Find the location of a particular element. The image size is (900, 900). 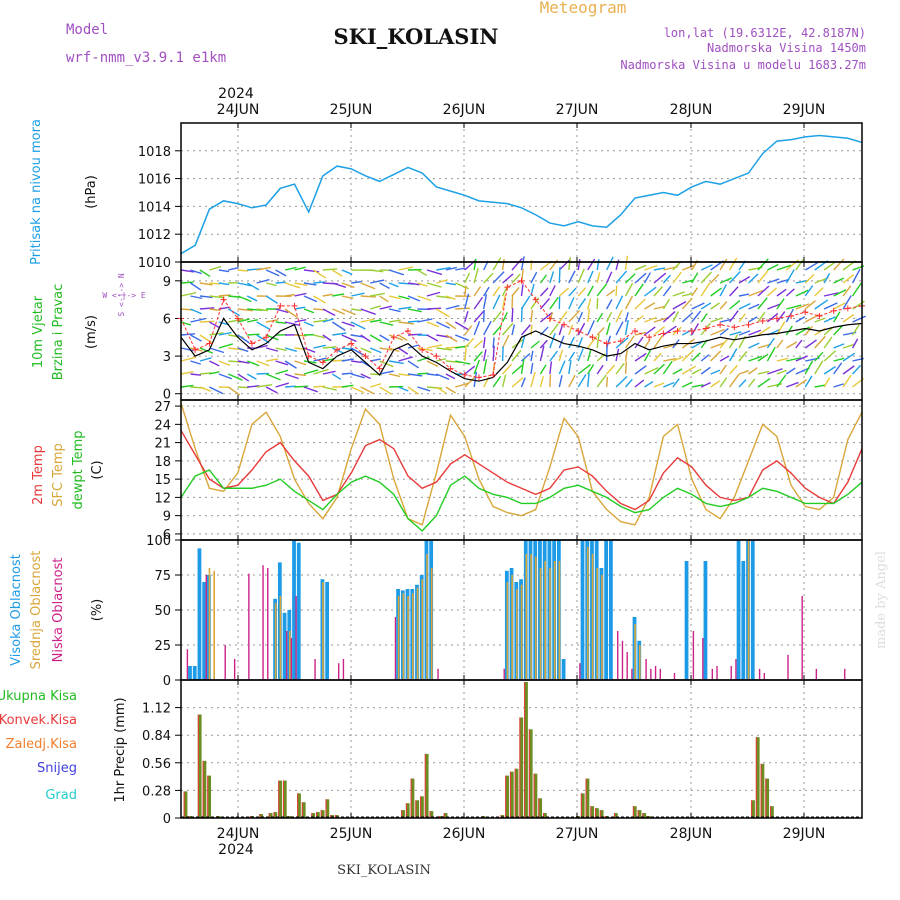

wind-speed-line is located at coordinates (521, 349).